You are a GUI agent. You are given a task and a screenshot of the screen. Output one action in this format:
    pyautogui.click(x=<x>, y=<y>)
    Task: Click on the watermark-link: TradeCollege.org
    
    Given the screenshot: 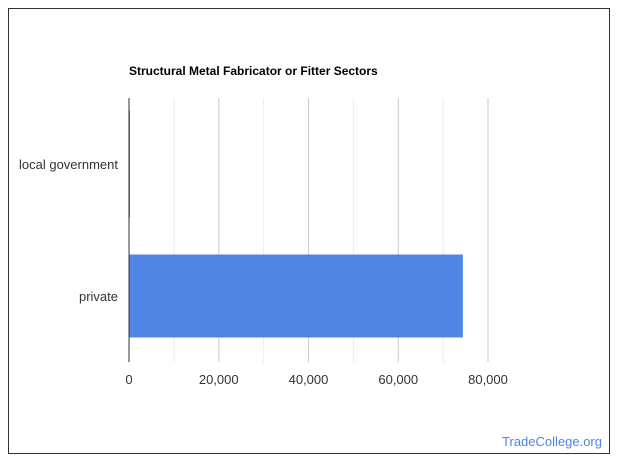 What is the action you would take?
    pyautogui.click(x=552, y=441)
    